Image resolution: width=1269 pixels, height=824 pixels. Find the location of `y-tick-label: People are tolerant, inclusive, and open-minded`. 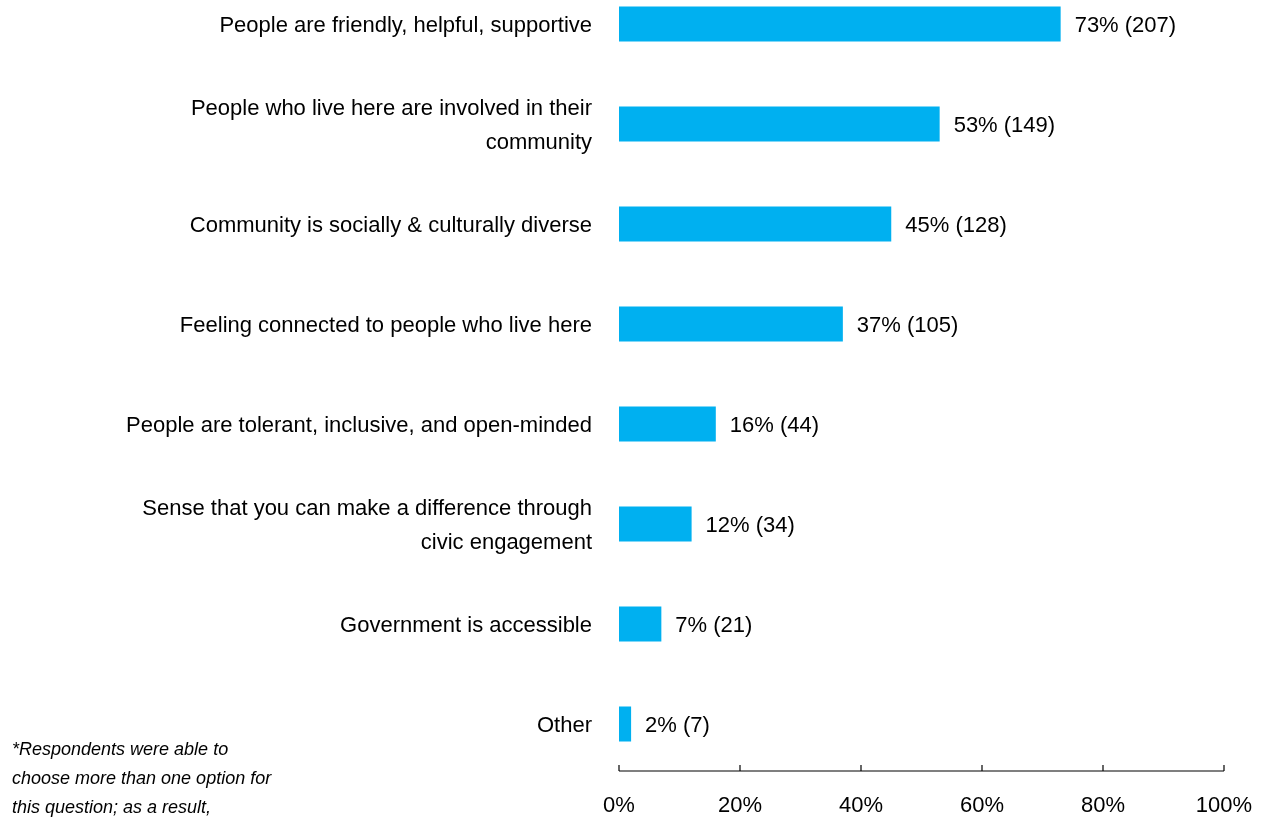

y-tick-label: People are tolerant, inclusive, and open-minded is located at coordinates (359, 424).